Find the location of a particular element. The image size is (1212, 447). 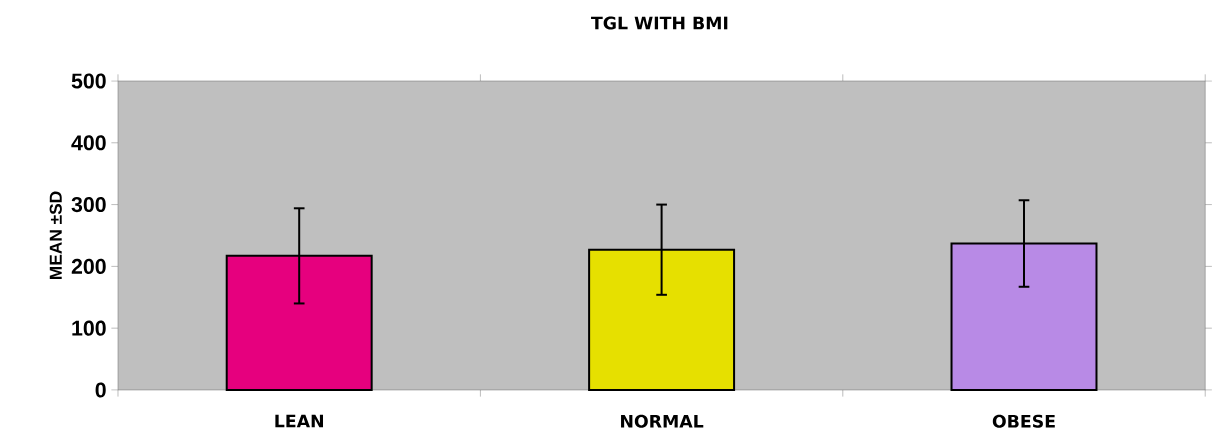

y-tick-label: 300 is located at coordinates (88, 205).